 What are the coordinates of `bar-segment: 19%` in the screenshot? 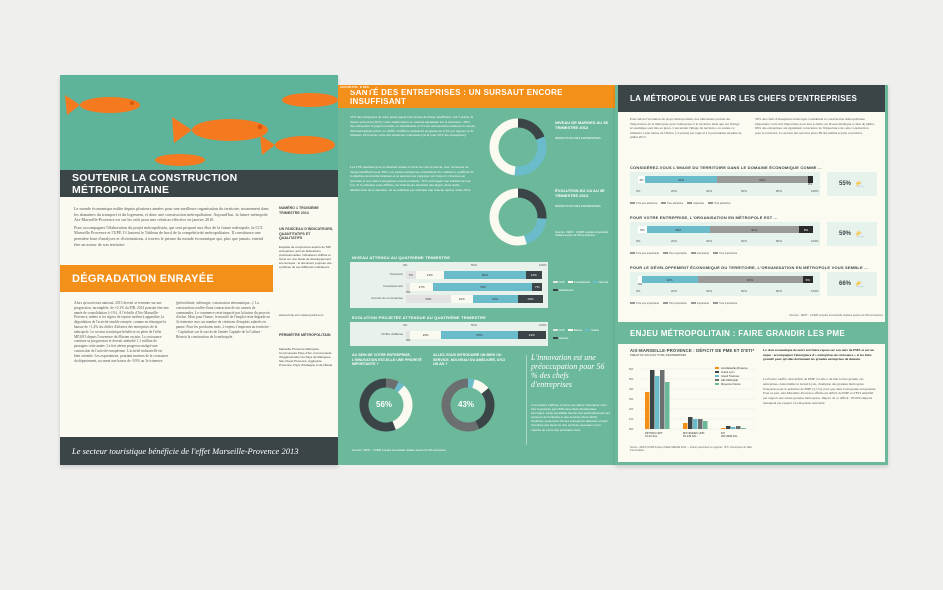 It's located at (530, 299).